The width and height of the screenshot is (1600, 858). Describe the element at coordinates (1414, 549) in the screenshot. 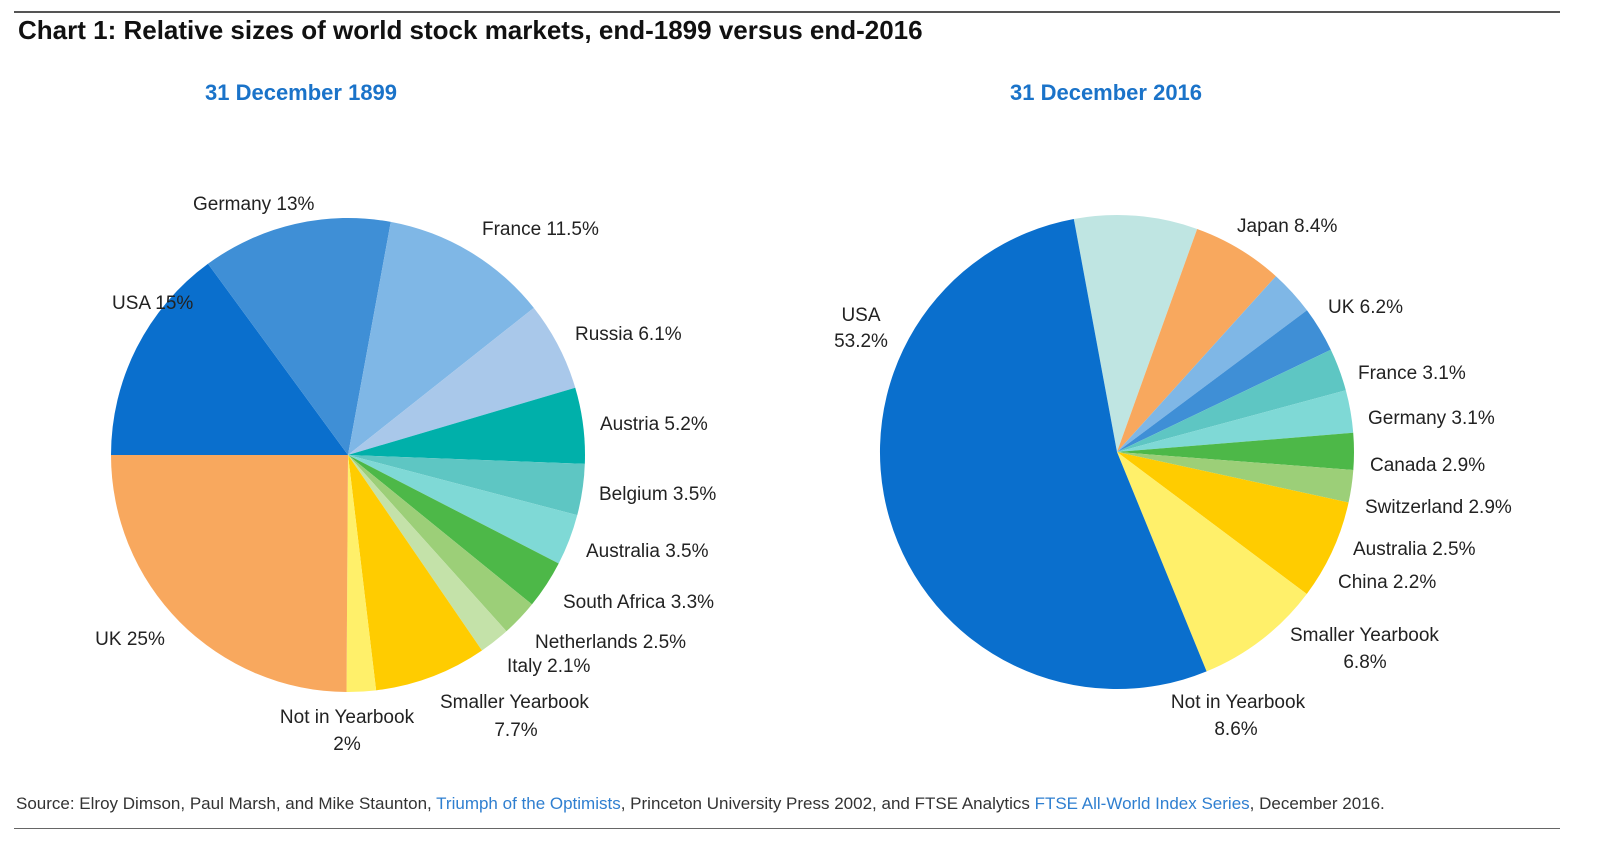

I see `pie-label-2016-australia: Australia 2.5%` at that location.